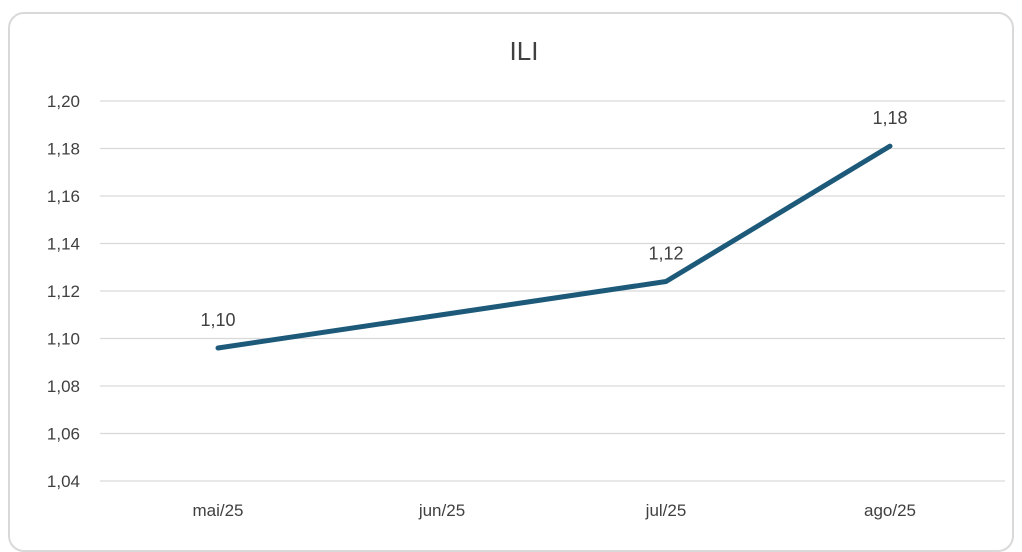 The height and width of the screenshot is (552, 1022). Describe the element at coordinates (441, 510) in the screenshot. I see `x-tick-label: jun/25` at that location.